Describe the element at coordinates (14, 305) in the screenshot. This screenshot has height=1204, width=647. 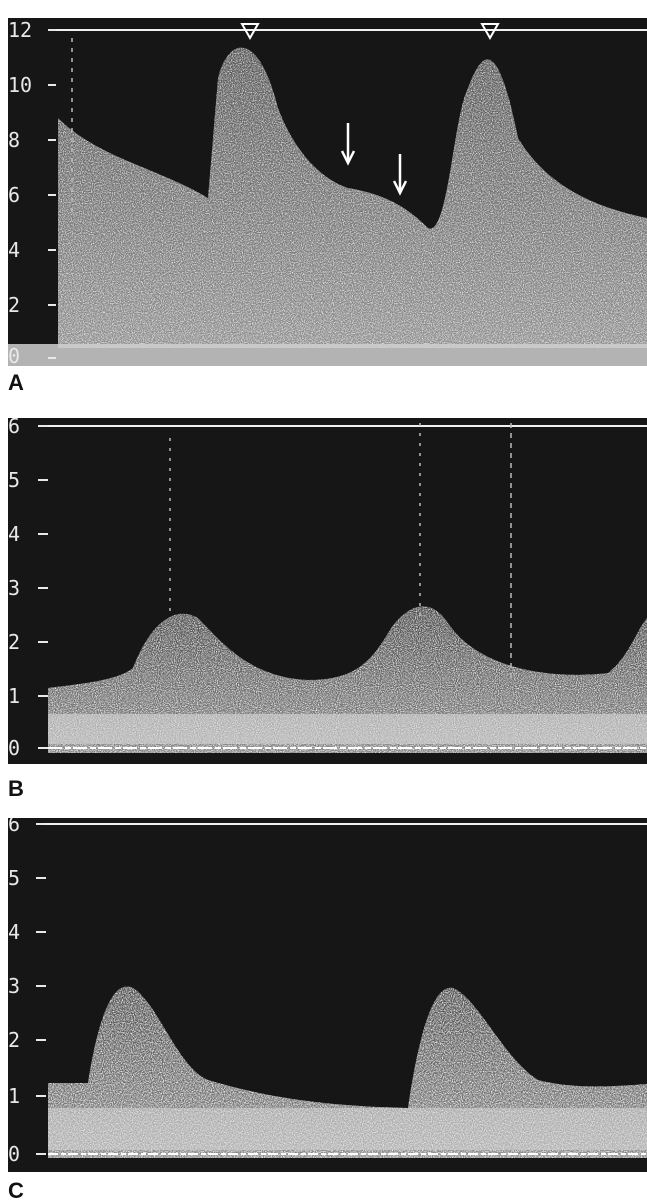
I see `y-tick-a-2: 2` at that location.